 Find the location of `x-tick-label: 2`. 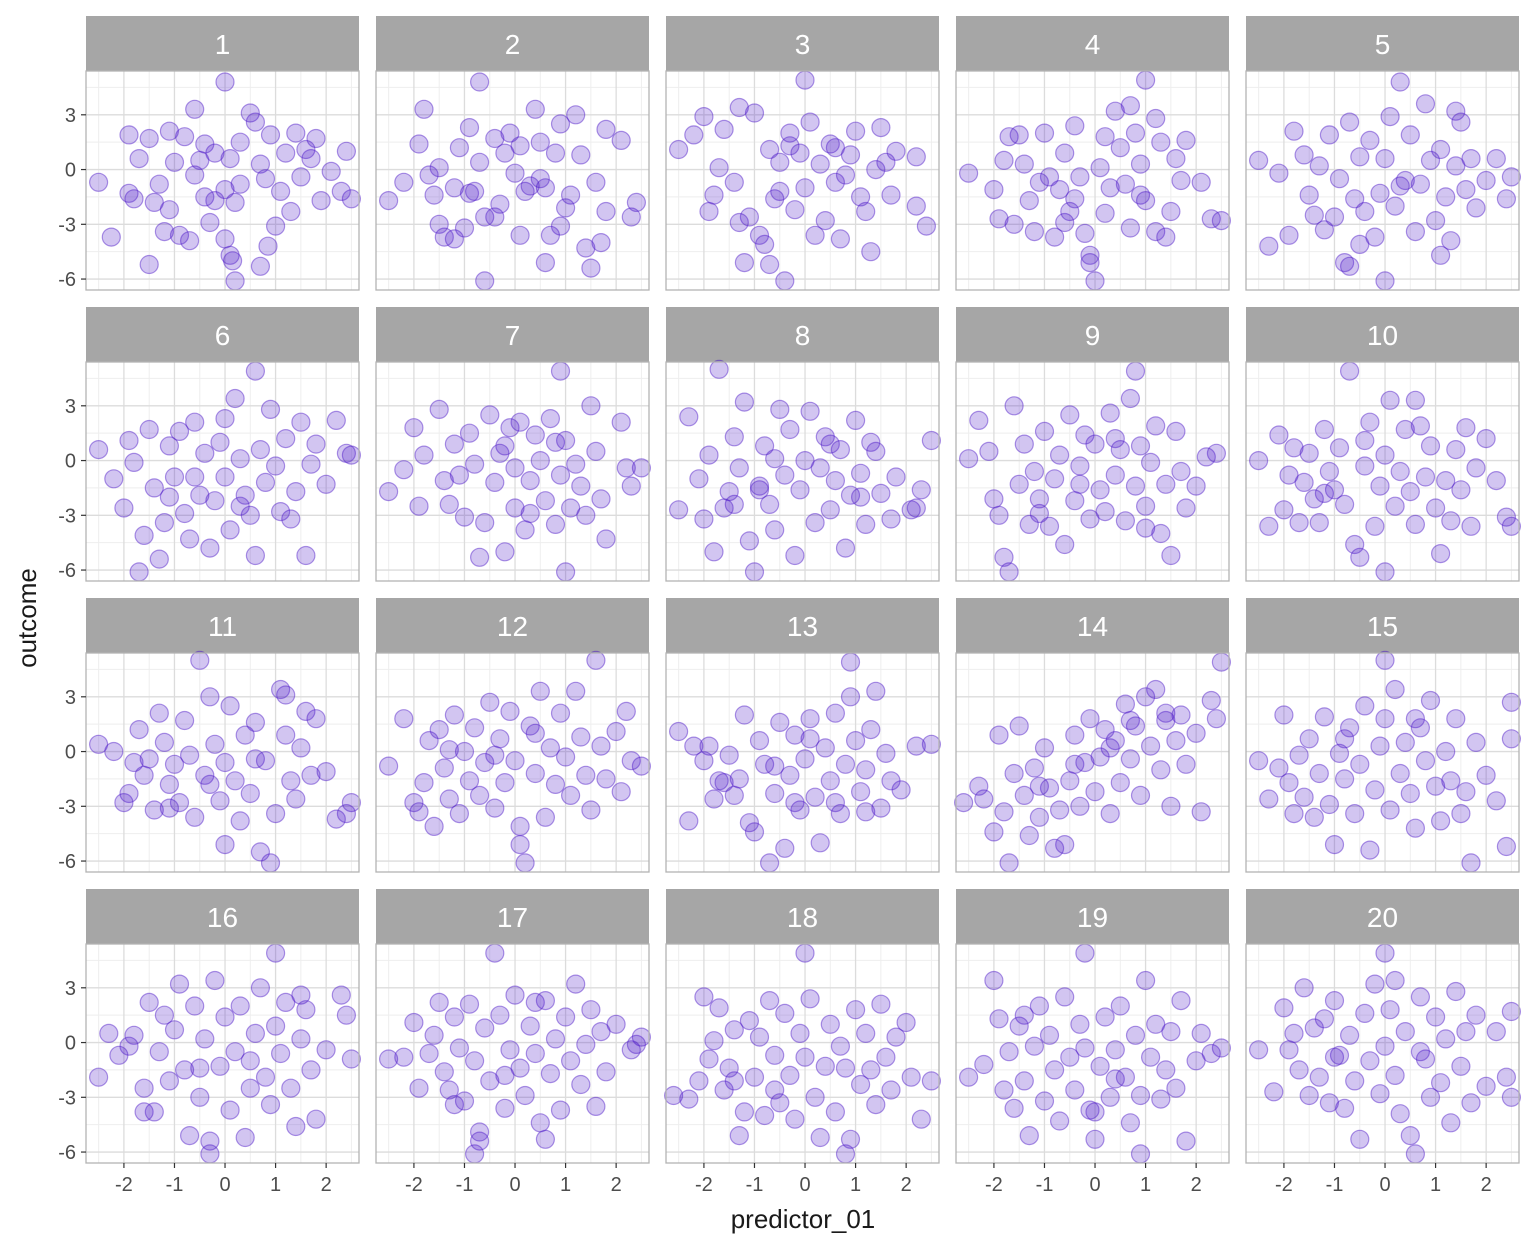

x-tick-label: 2 is located at coordinates (1196, 1185).